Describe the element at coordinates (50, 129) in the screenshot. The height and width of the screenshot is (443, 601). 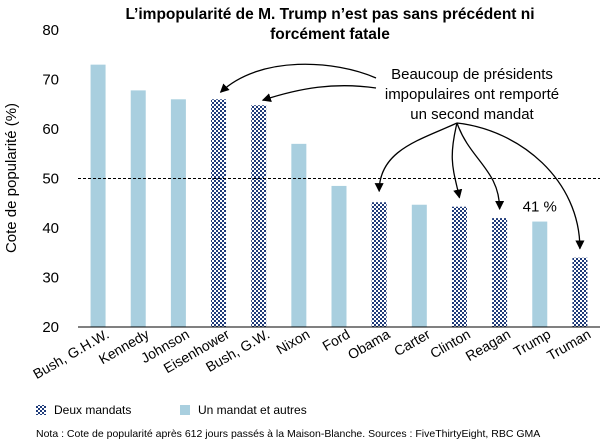
I see `y-tick-60: 60` at that location.